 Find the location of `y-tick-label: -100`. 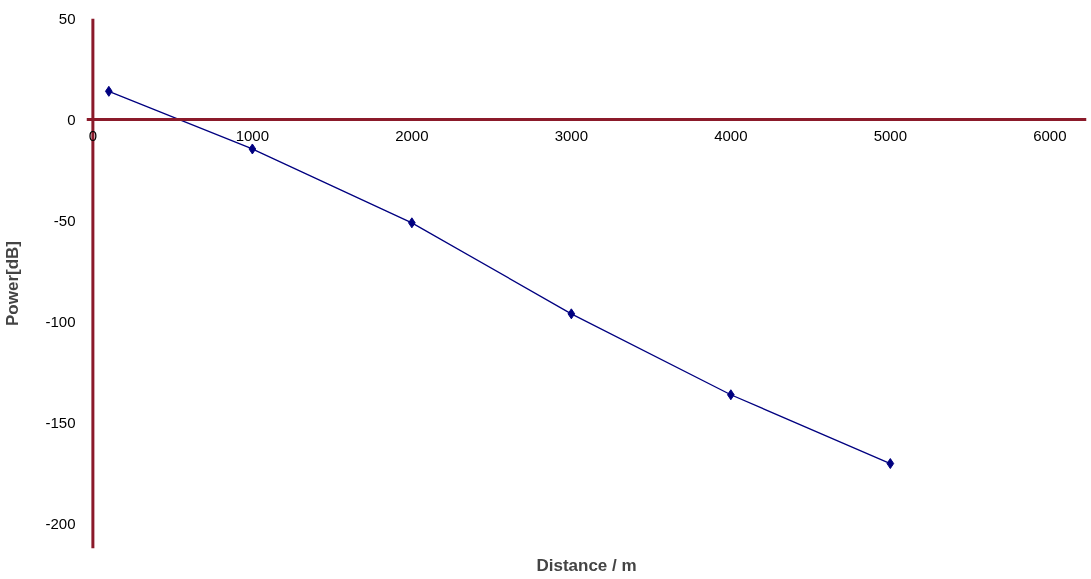

y-tick-label: -100 is located at coordinates (60, 321).